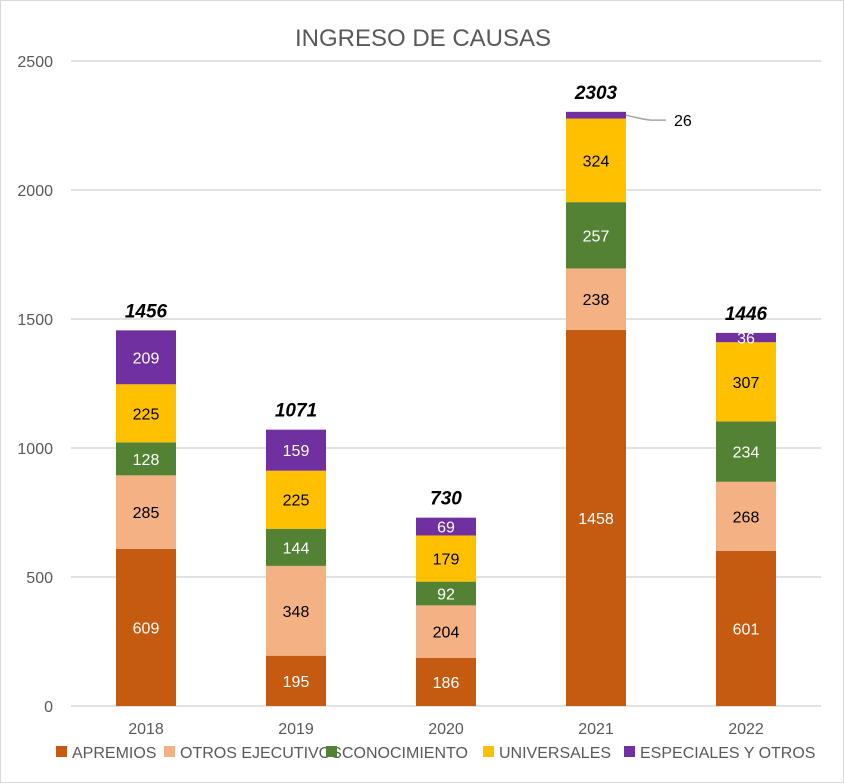 The width and height of the screenshot is (844, 784). What do you see at coordinates (555, 753) in the screenshot?
I see `legend-label: UNIVERSALES` at bounding box center [555, 753].